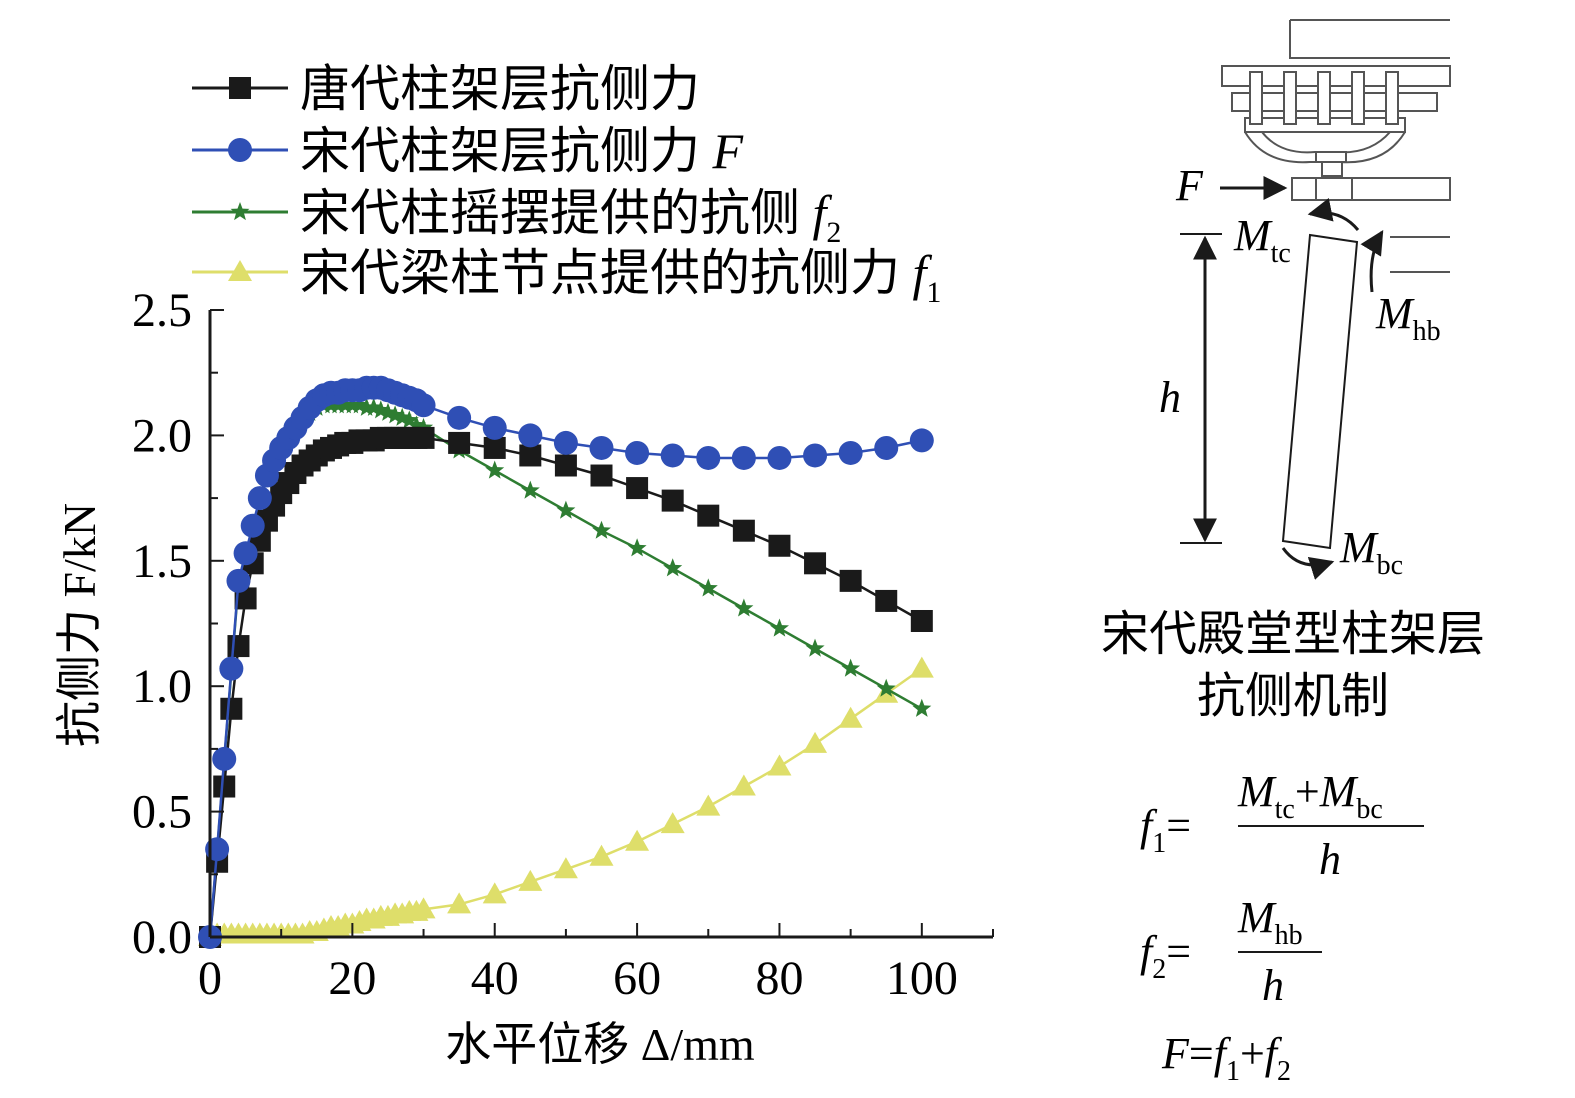 The width and height of the screenshot is (1575, 1098). I want to click on moment-bc-symbol: M, so click(1359, 547).